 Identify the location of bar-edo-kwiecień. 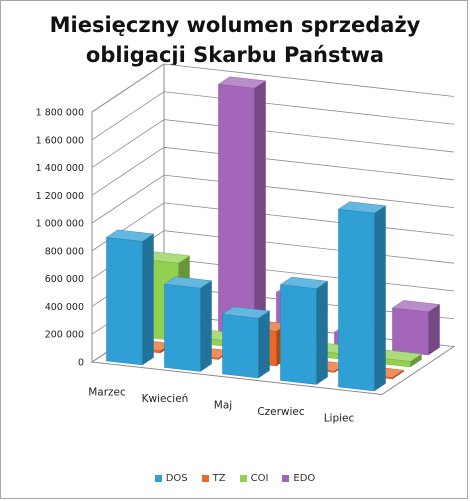
(242, 206).